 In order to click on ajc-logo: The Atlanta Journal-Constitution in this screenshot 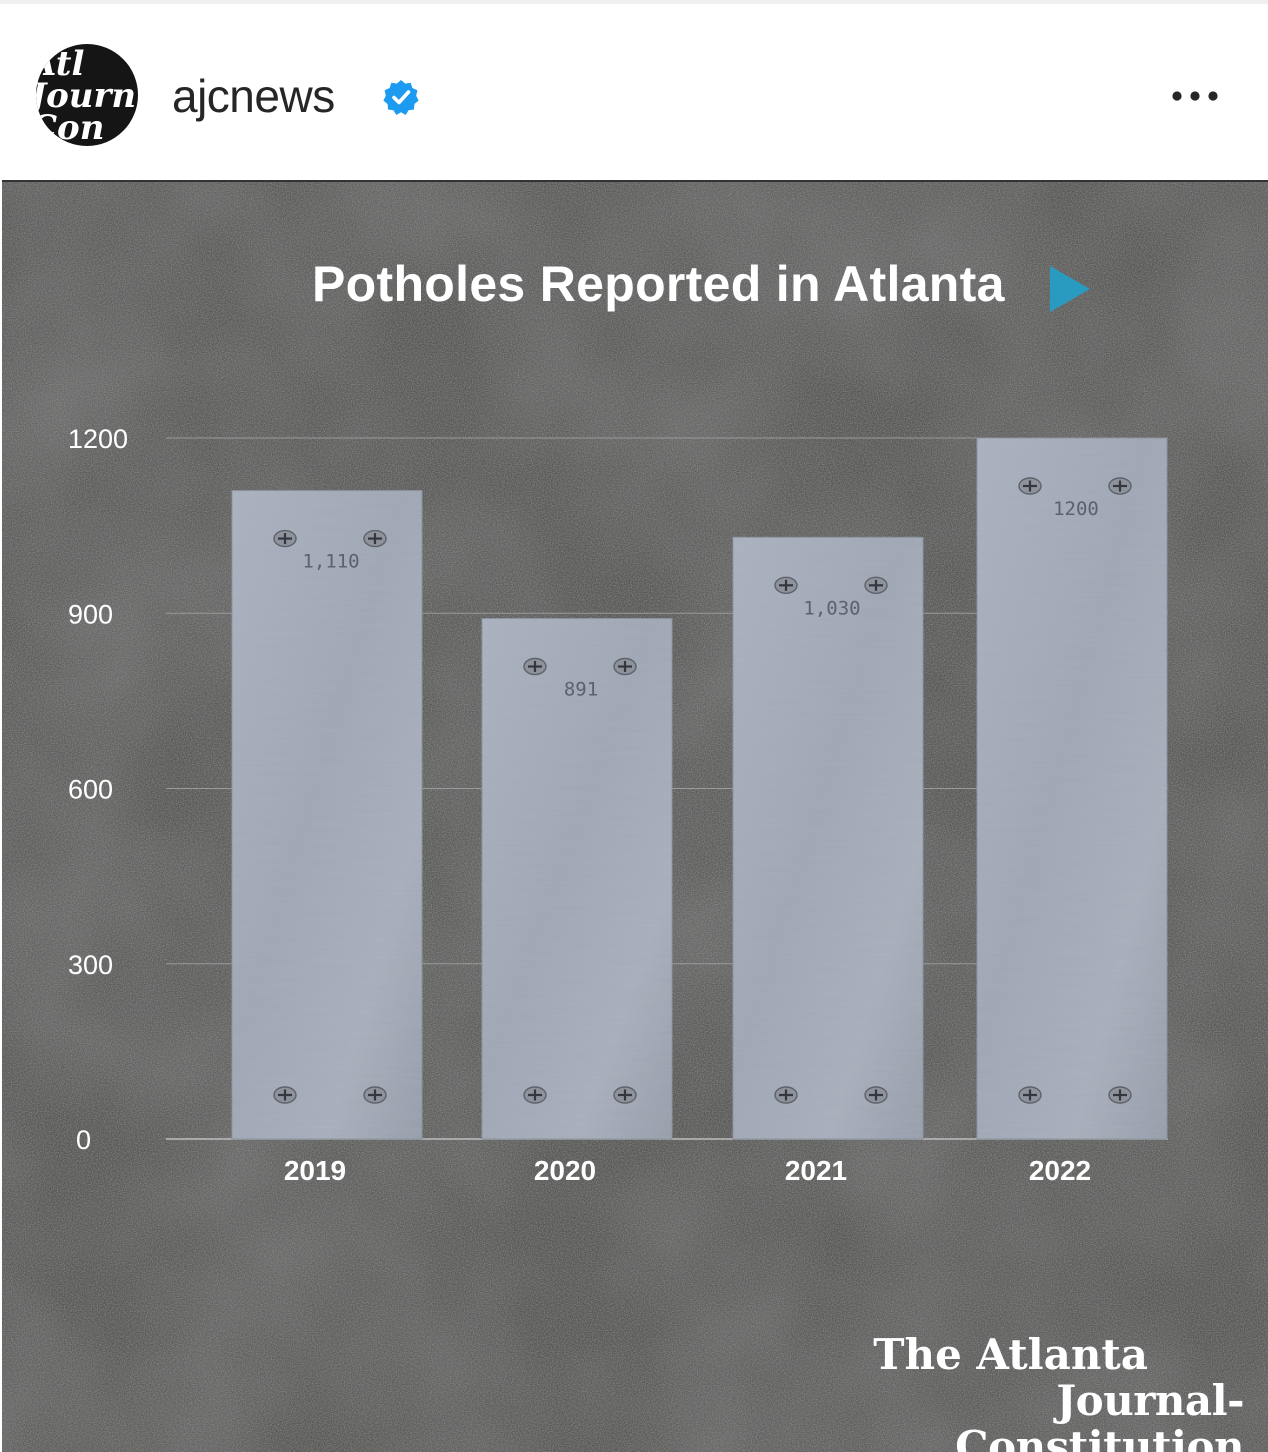, I will do `click(1029, 1392)`.